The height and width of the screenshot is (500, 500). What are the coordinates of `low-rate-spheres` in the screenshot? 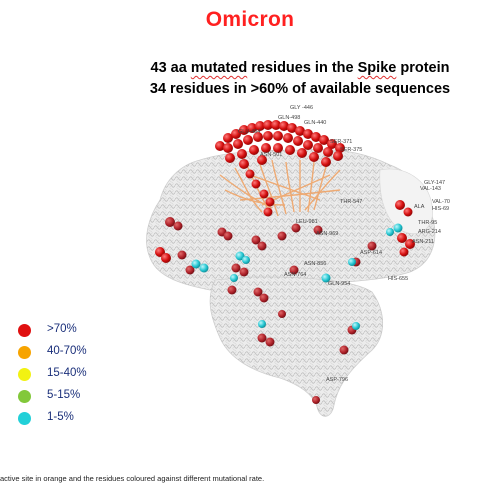 It's located at (297, 276).